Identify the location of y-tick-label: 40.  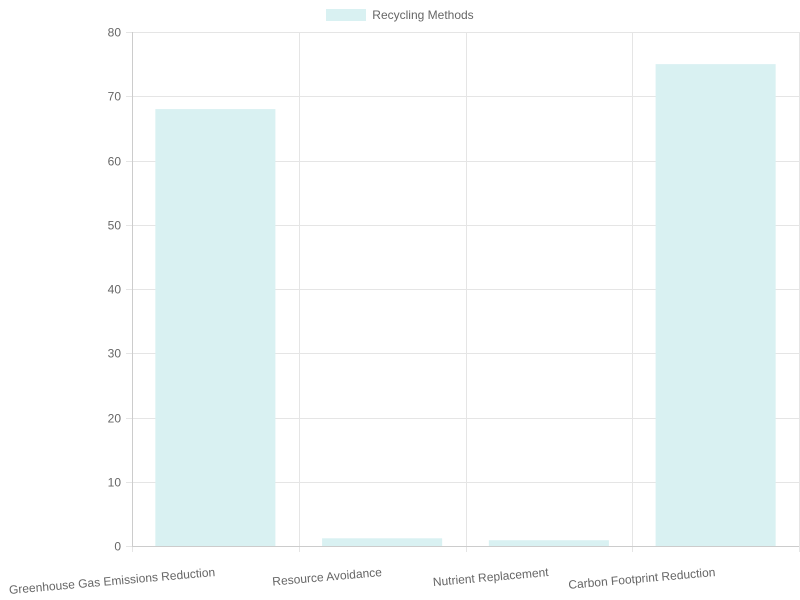
(115, 290).